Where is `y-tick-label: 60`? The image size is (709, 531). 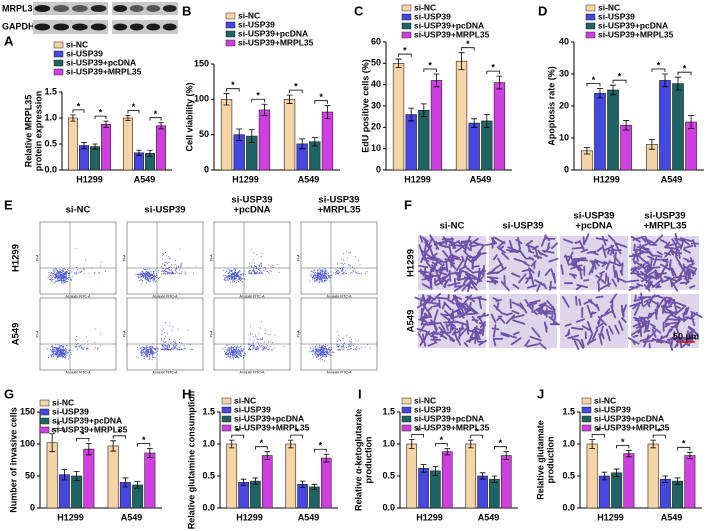 y-tick-label: 60 is located at coordinates (376, 41).